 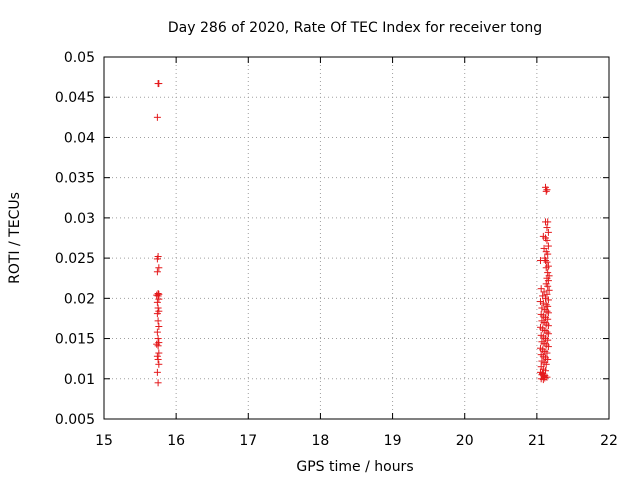 What do you see at coordinates (75, 340) in the screenshot?
I see `y-tick-label: 0.015` at bounding box center [75, 340].